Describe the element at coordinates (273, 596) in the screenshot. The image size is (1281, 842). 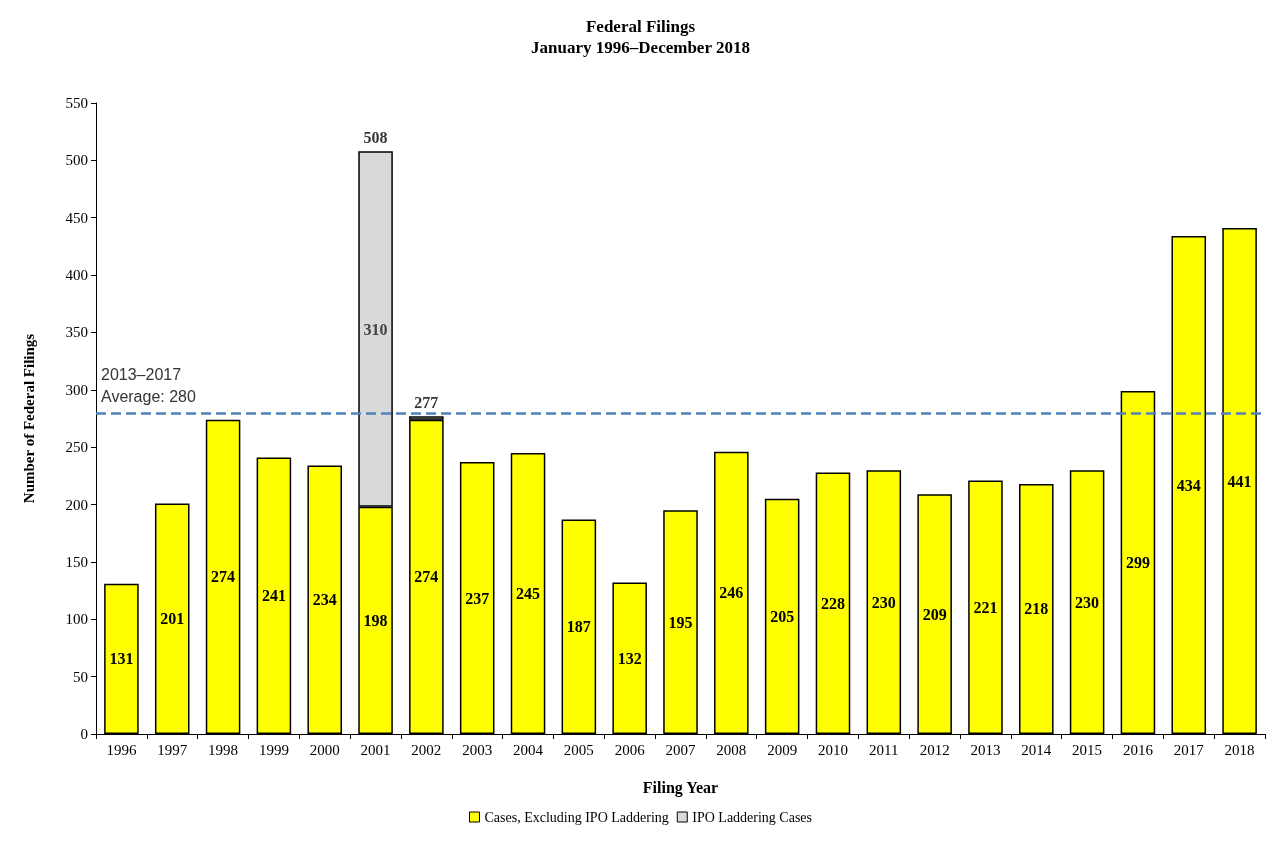
I see `data-label: 241` at that location.